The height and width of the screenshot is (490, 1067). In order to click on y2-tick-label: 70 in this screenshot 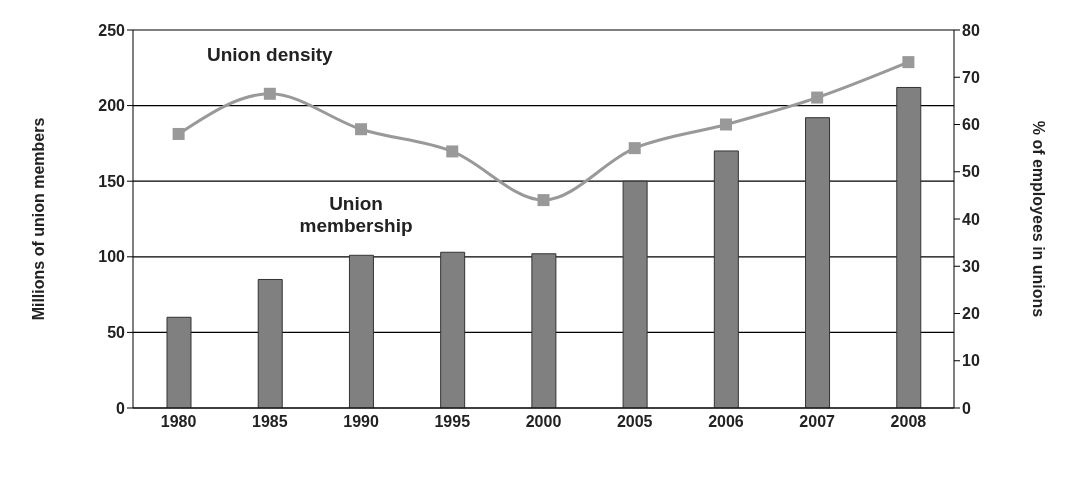, I will do `click(971, 77)`.